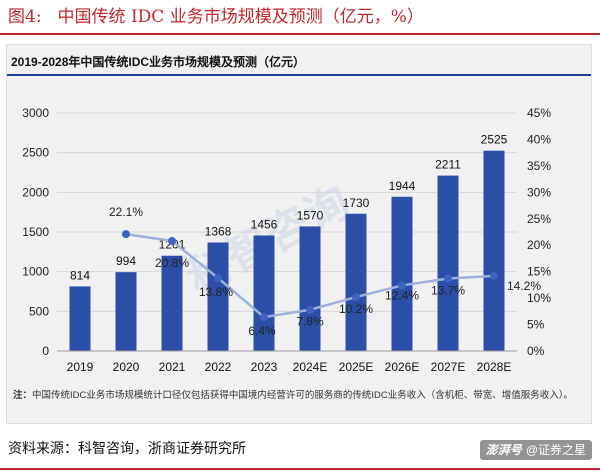  I want to click on x-tick-label: 2028E, so click(494, 367).